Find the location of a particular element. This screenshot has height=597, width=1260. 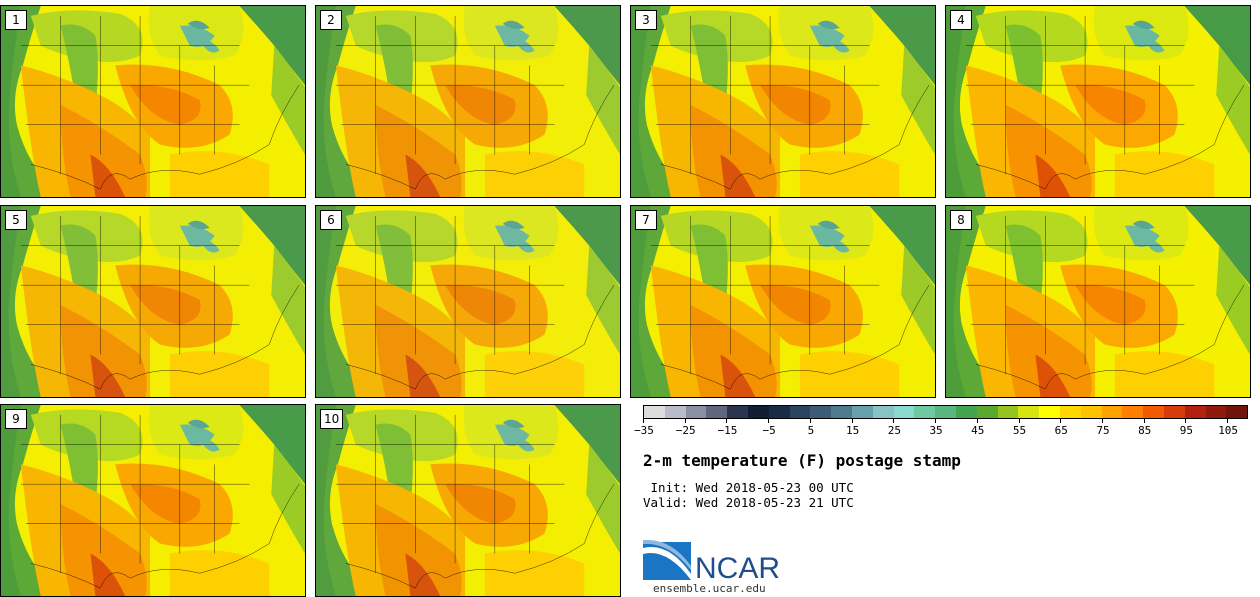

panel-number: 2 is located at coordinates (331, 20).